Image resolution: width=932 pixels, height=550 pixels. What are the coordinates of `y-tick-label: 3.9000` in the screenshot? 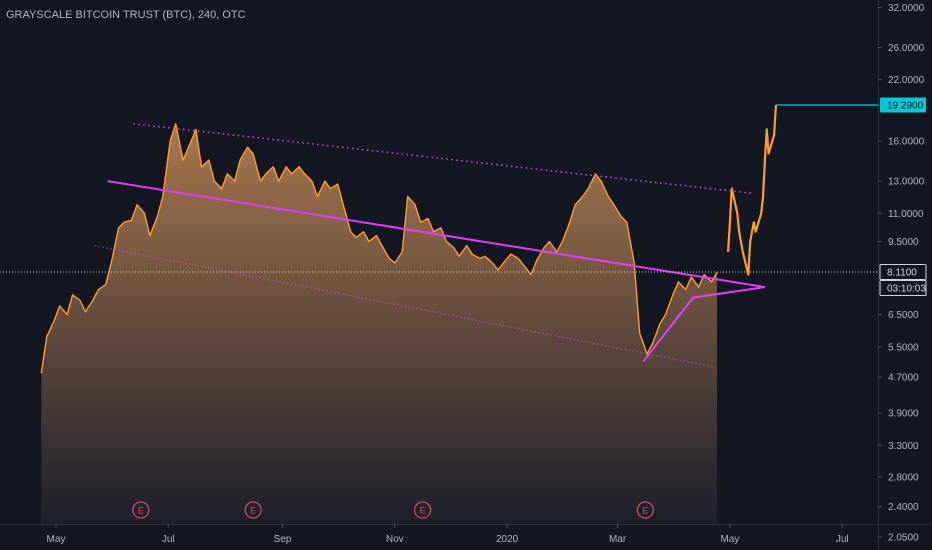 It's located at (903, 414).